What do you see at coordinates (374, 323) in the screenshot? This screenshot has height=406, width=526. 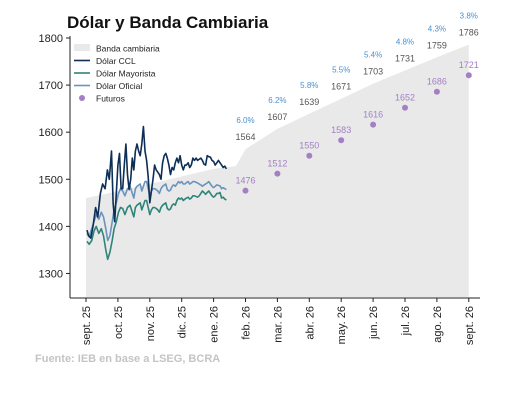 I see `x-tick-label: jun. 26` at bounding box center [374, 323].